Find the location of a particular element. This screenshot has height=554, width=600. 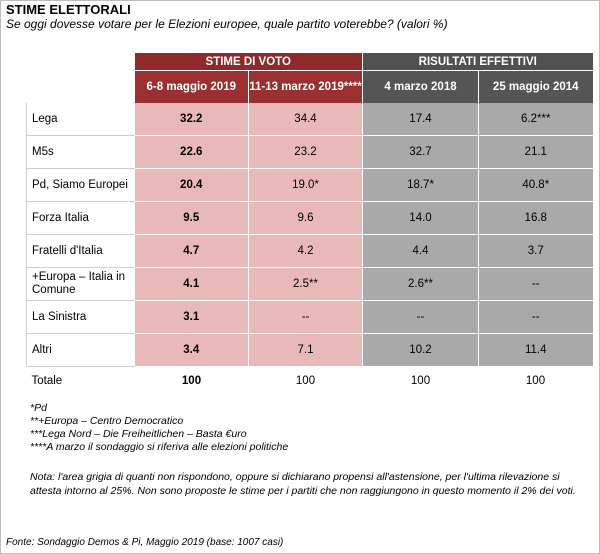

table-row: Altri 3.4 7.1 10.2 11.4 is located at coordinates (309, 350).